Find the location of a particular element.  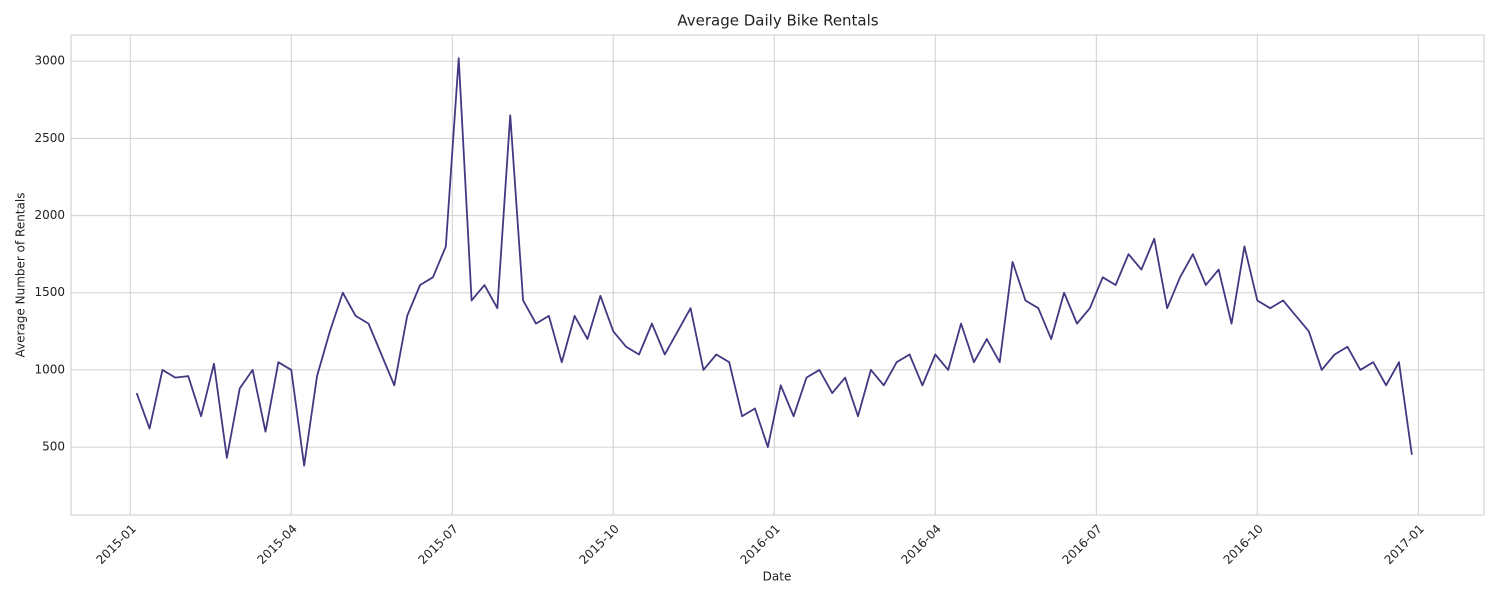

x-tick-label: 2016-04 is located at coordinates (921, 544).